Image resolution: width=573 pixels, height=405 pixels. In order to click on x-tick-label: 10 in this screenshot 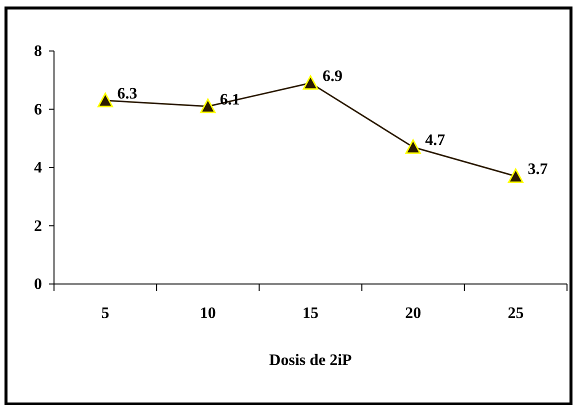, I will do `click(208, 313)`.